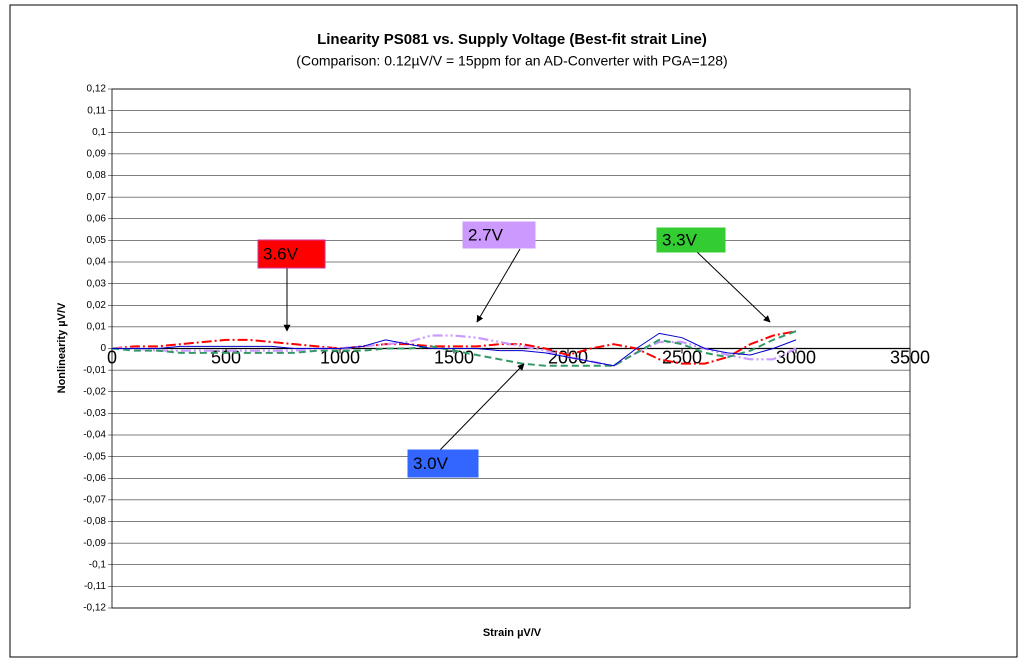  Describe the element at coordinates (97, 218) in the screenshot. I see `y-tick-label: 0,06` at that location.